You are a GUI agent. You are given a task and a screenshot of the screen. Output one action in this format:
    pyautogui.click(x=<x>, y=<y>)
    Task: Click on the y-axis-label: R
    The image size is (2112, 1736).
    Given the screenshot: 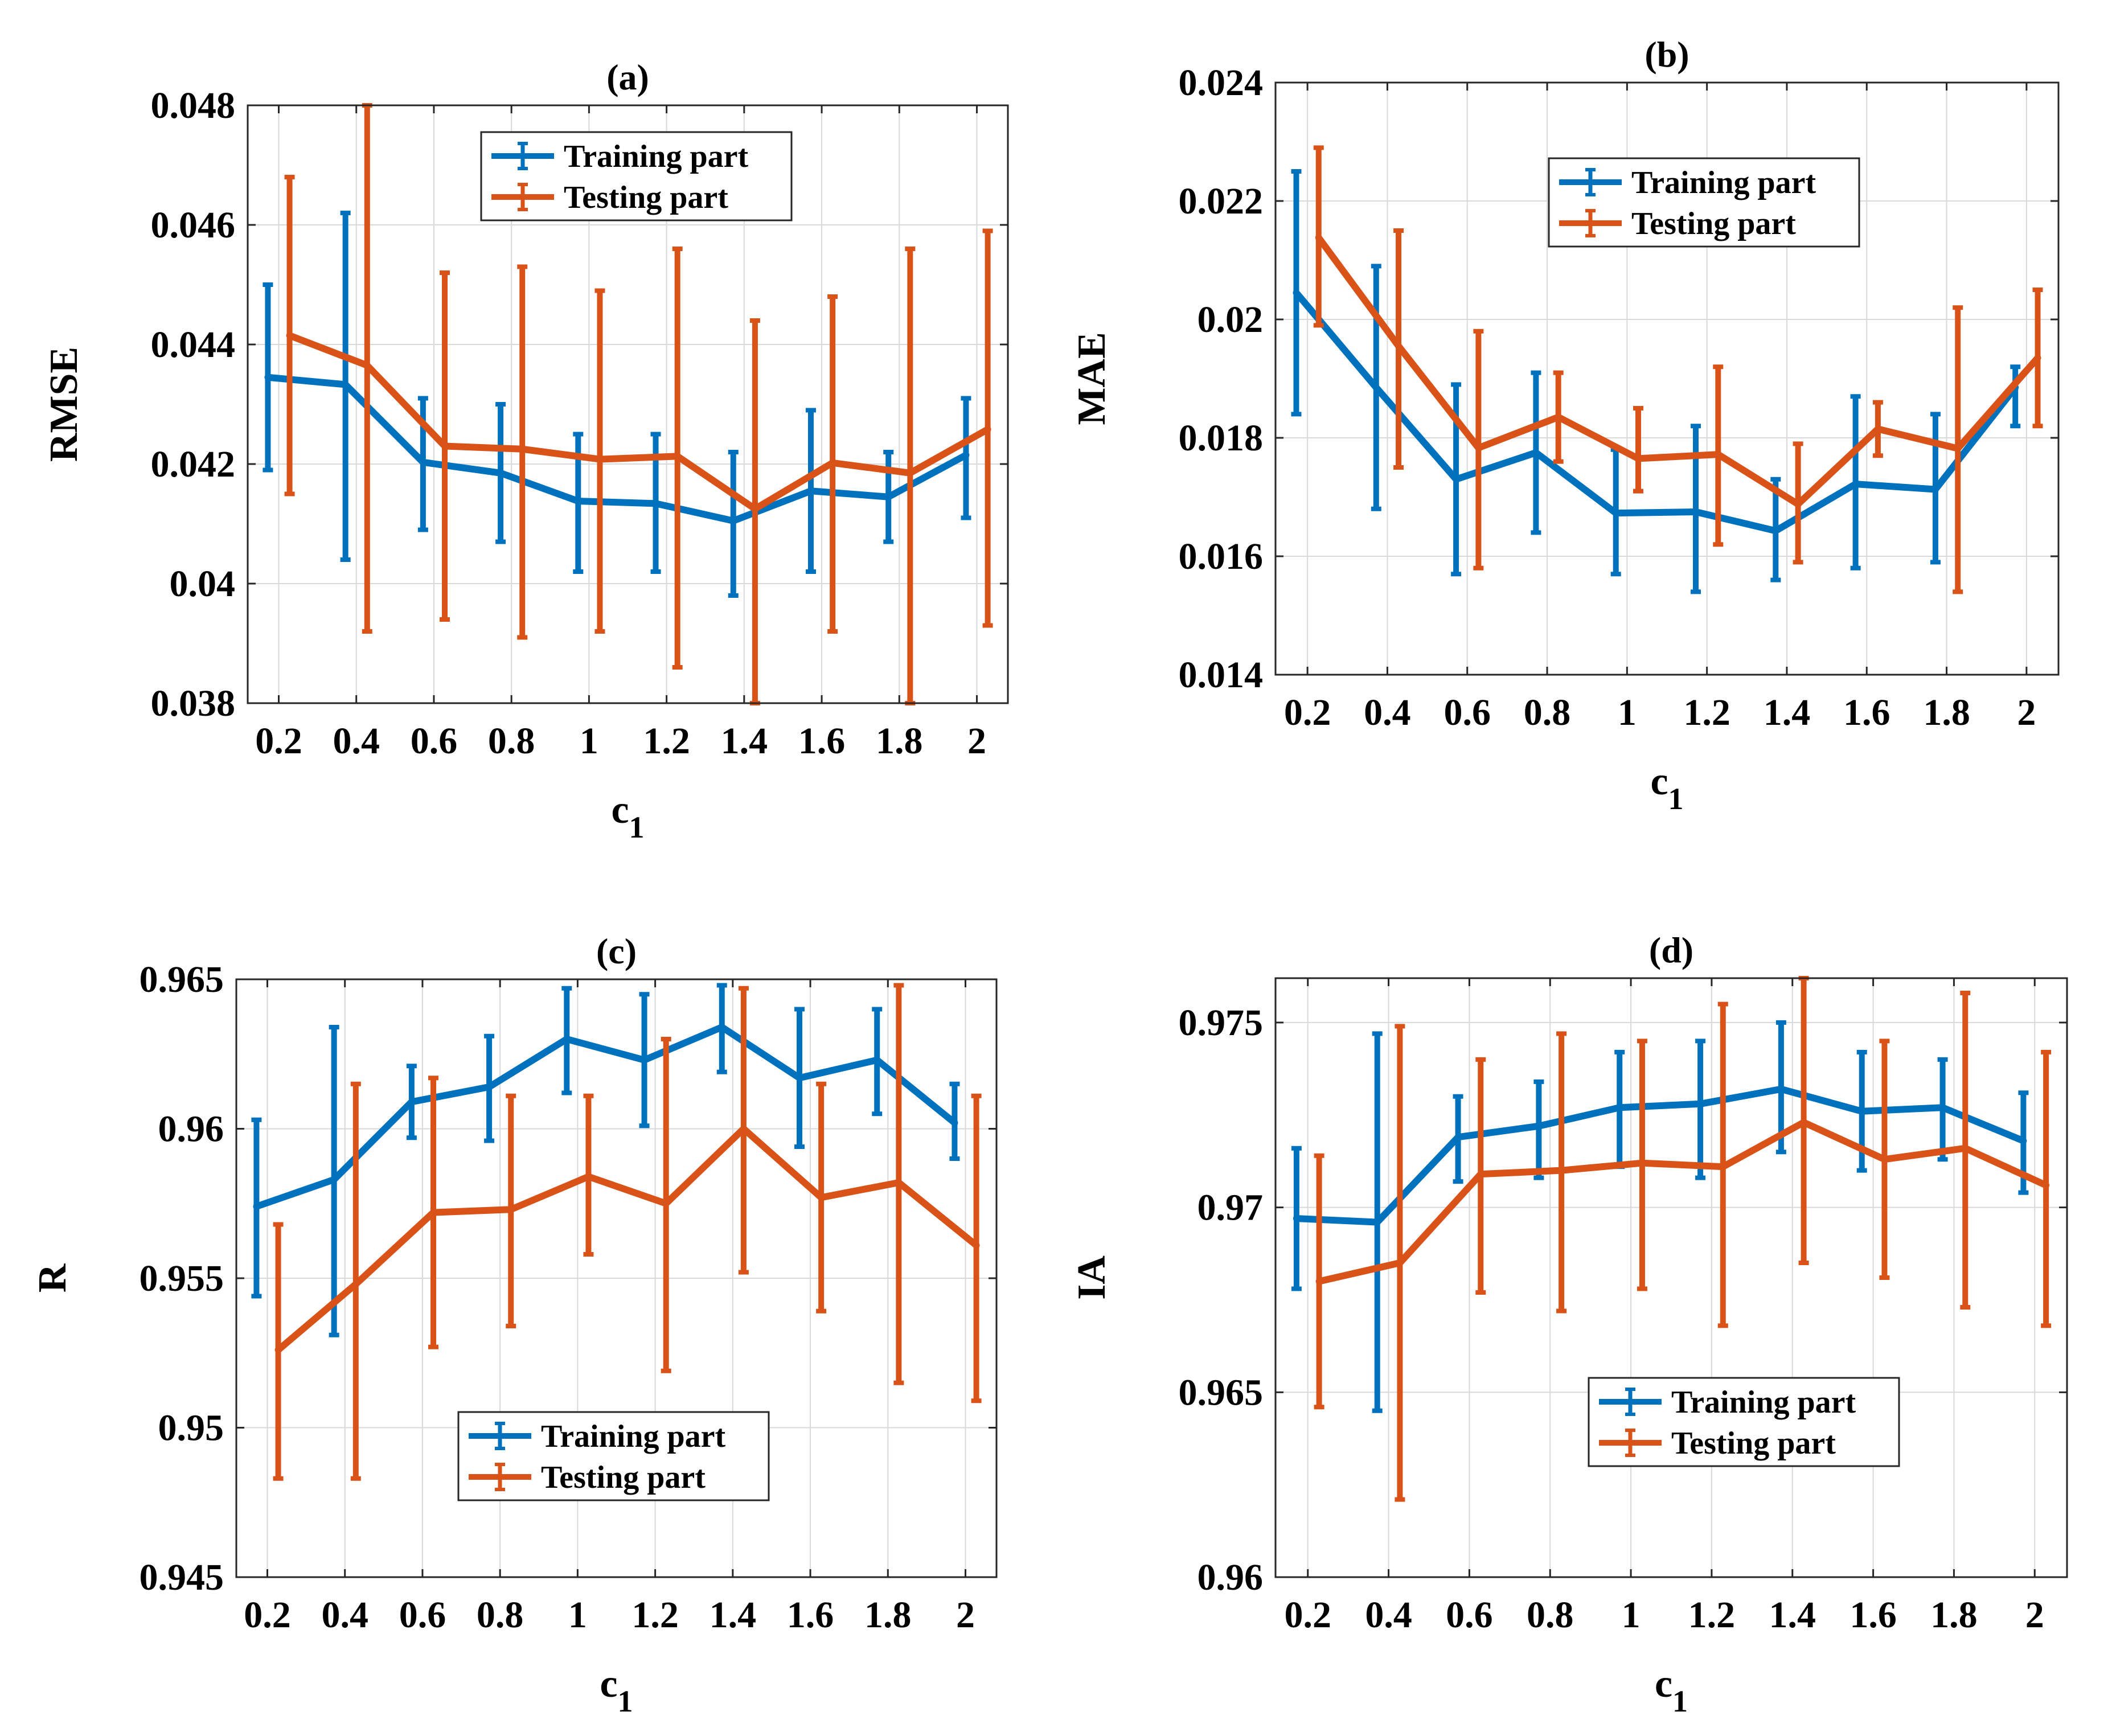 What is the action you would take?
    pyautogui.click(x=53, y=1277)
    